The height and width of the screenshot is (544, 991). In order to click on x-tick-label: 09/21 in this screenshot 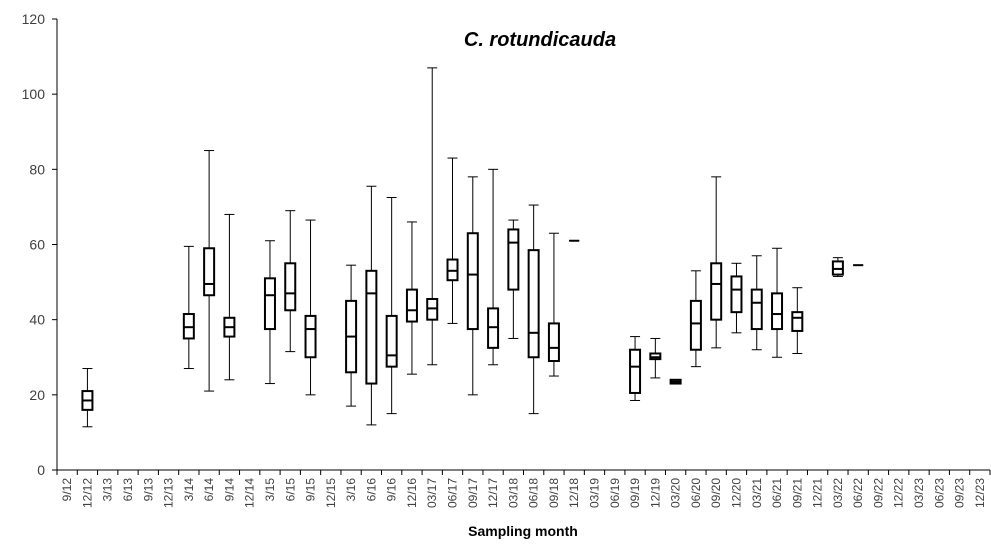, I will do `click(797, 493)`.